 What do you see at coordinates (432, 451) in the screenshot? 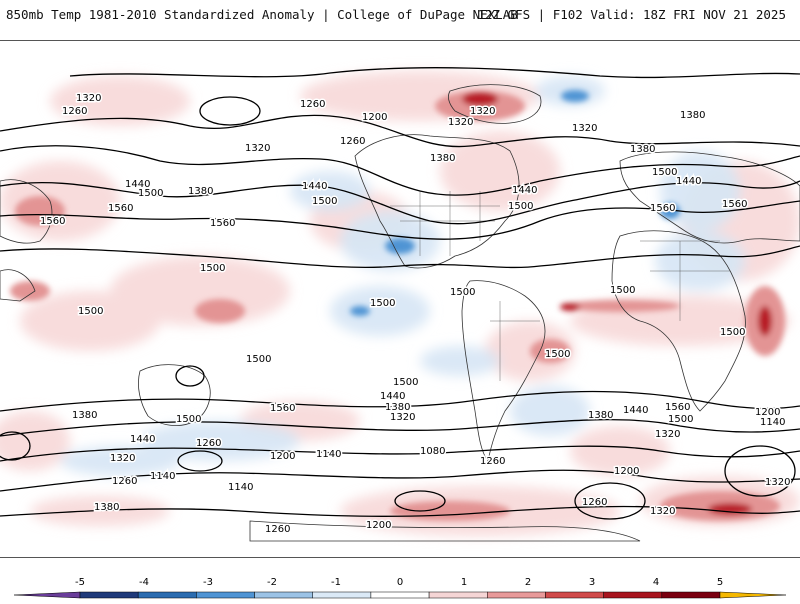
I see `contour-label: 1080` at bounding box center [432, 451].